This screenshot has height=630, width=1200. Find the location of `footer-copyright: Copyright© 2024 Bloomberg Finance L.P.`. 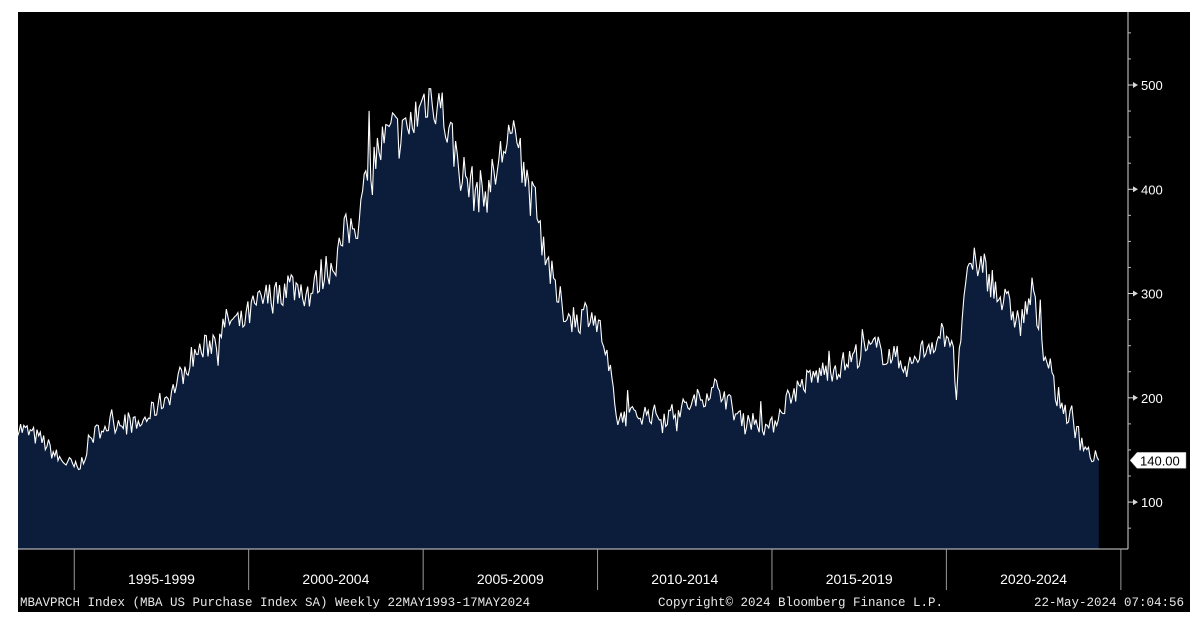

footer-copyright: Copyright© 2024 Bloomberg Finance L.P. is located at coordinates (801, 603).